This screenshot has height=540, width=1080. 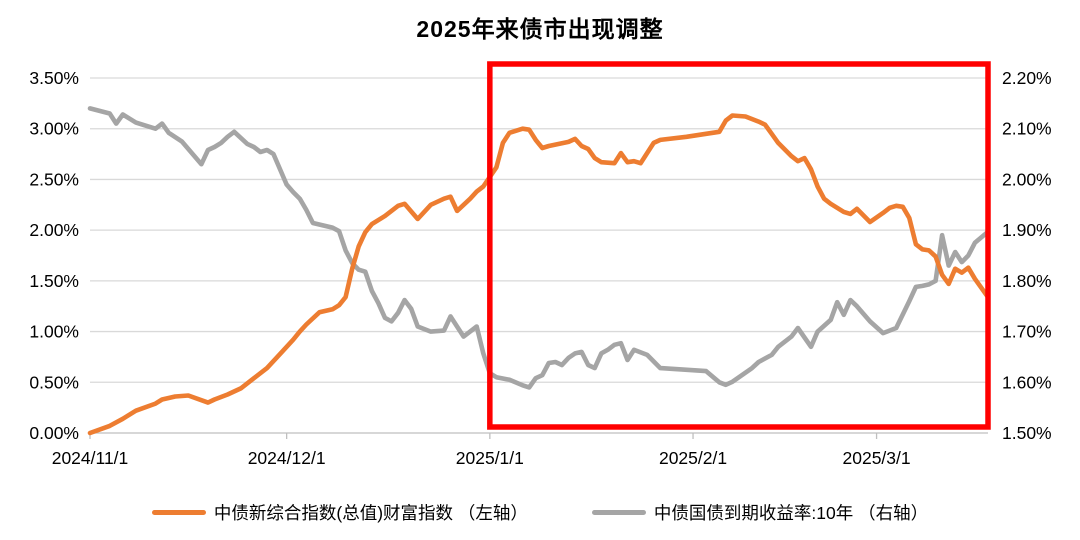 What do you see at coordinates (791, 513) in the screenshot?
I see `legend-label-10y-yield: 中债国债到期收益率:10年 （右轴）` at bounding box center [791, 513].